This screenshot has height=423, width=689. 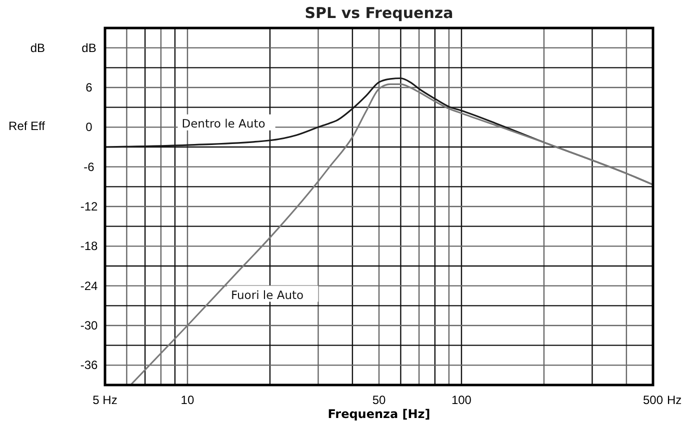 I want to click on x-tick-label: 500, so click(x=653, y=400).